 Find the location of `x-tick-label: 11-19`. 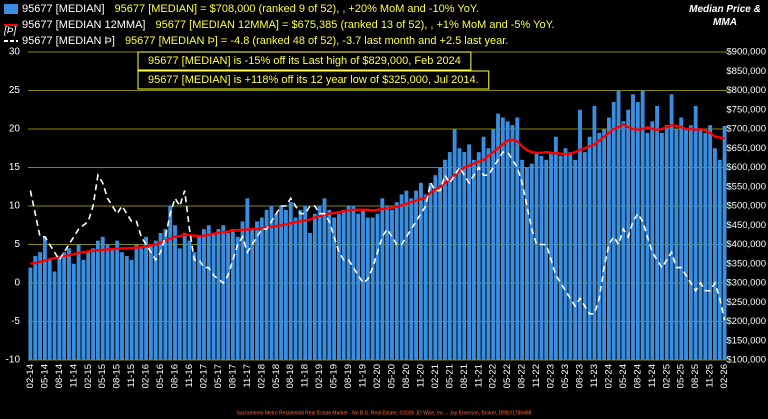

x-tick-label: 11-19 is located at coordinates (363, 376).